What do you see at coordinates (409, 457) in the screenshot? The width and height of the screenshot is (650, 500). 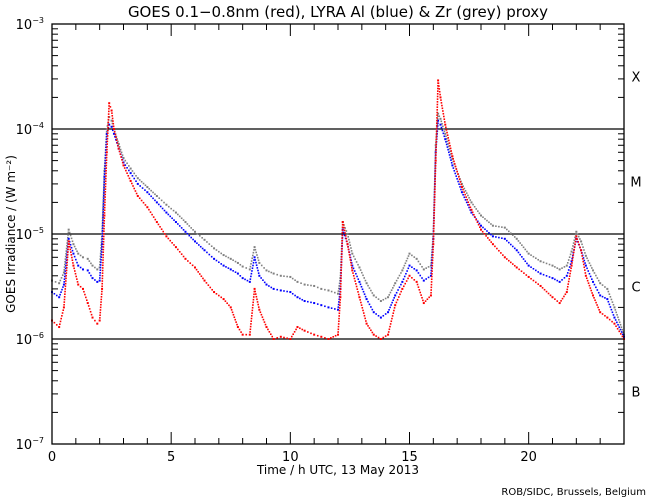 I see `x-tick-label: 15` at bounding box center [409, 457].